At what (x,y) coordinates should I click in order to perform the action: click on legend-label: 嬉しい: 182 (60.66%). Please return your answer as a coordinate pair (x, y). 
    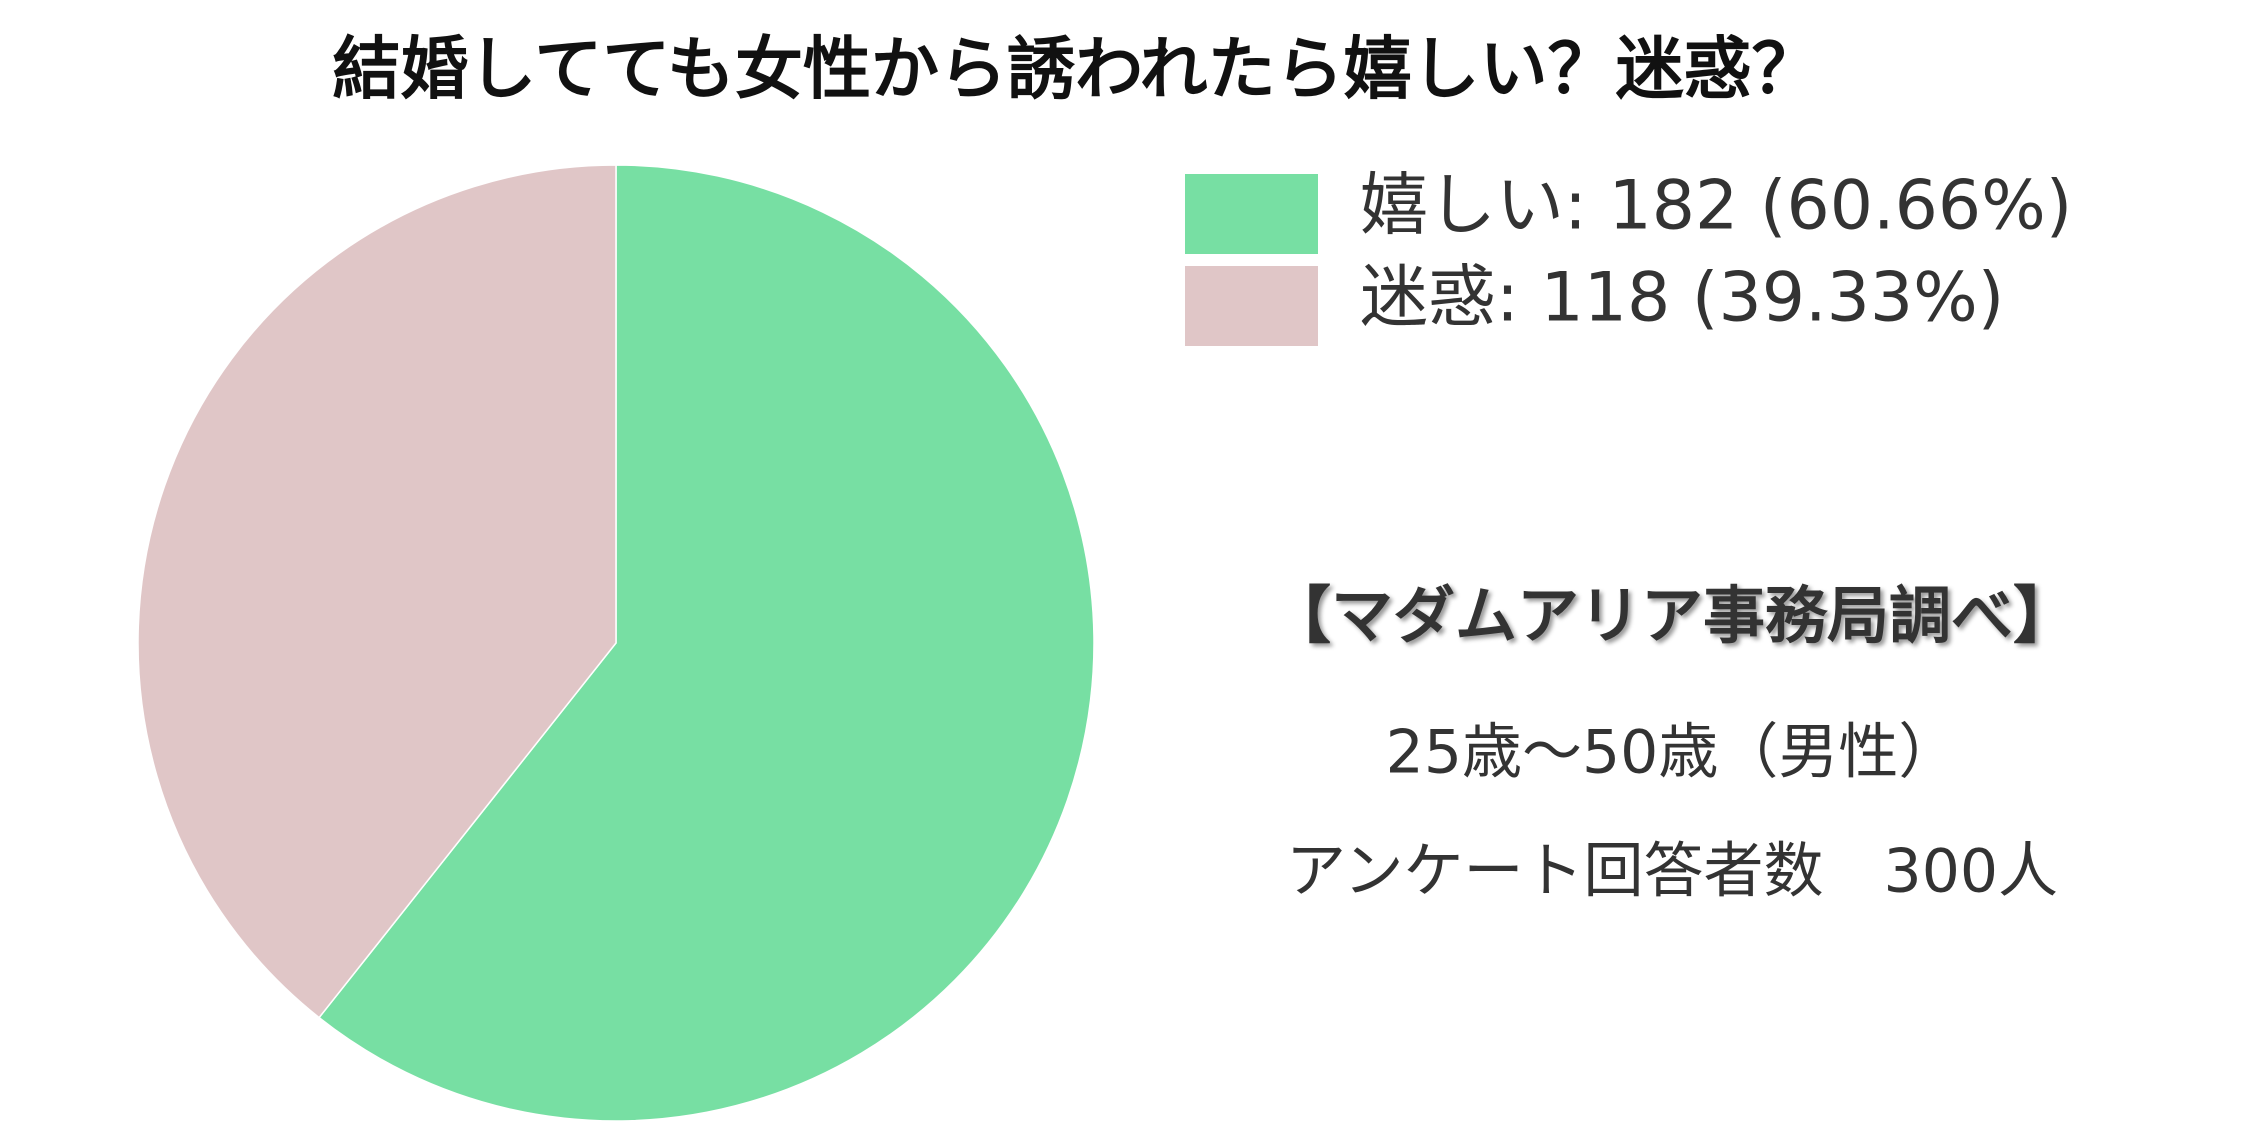
    Looking at the image, I should click on (1716, 206).